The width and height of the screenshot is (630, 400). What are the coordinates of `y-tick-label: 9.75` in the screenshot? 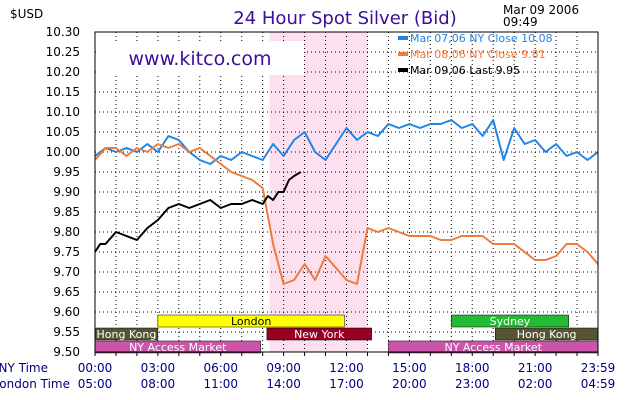 It's located at (66, 252).